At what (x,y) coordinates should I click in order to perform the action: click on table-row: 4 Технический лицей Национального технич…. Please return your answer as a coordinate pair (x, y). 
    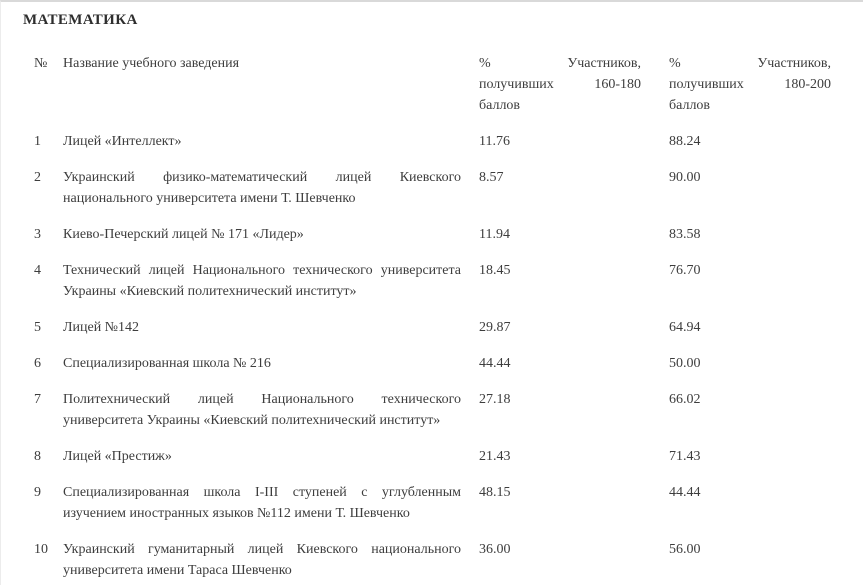
    Looking at the image, I should click on (432, 281).